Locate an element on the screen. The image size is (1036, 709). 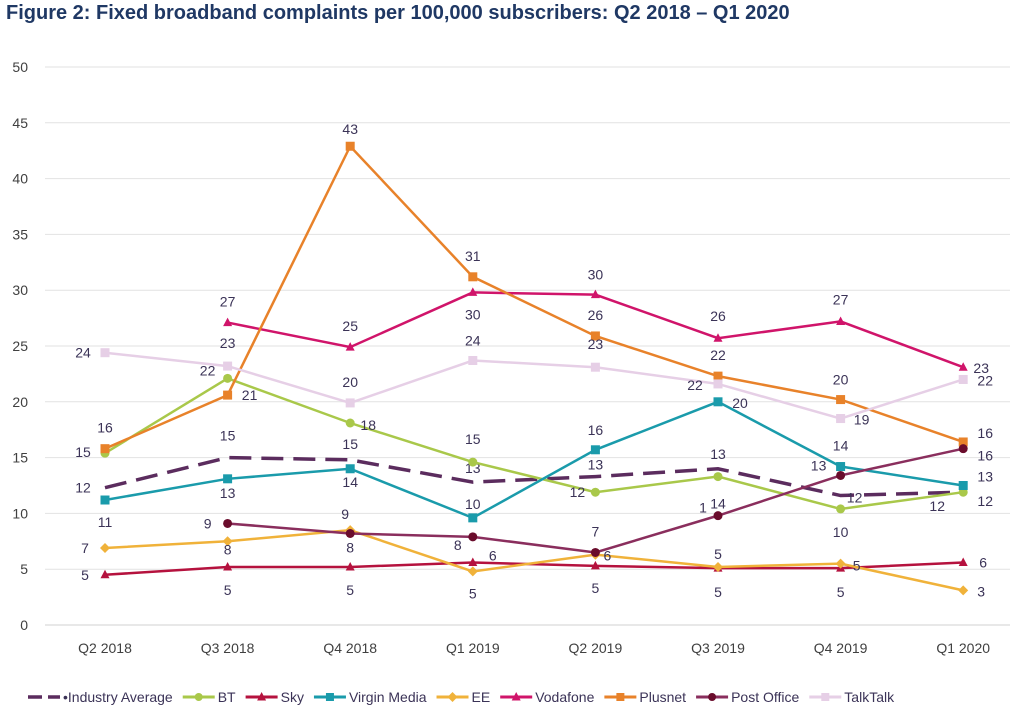
data-label: 10 is located at coordinates (473, 504).